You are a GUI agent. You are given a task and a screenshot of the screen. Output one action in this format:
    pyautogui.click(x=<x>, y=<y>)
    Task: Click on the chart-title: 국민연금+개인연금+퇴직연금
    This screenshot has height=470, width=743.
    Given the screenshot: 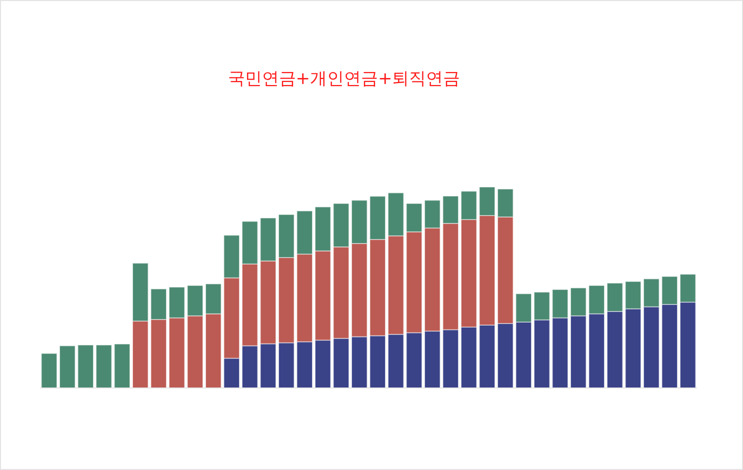 What is the action you would take?
    pyautogui.click(x=344, y=79)
    